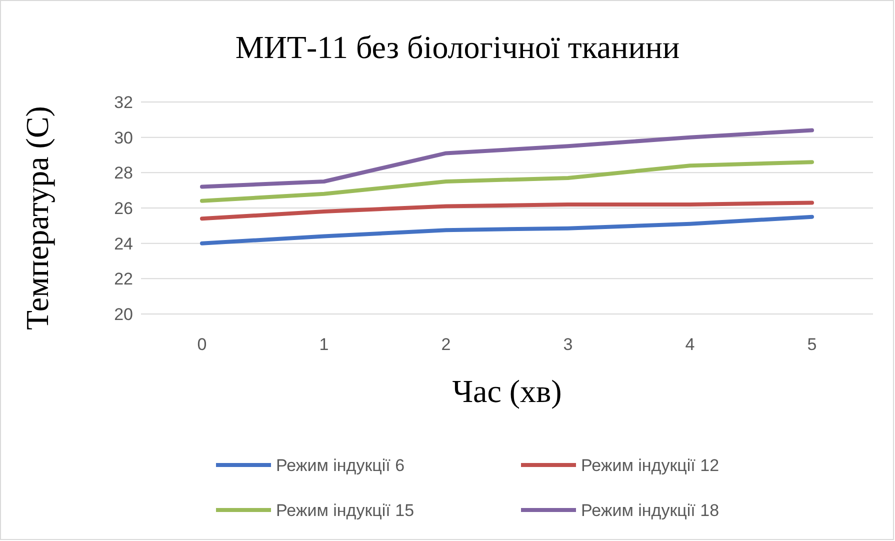  I want to click on chart-title: МИТ-11 без біологічної тканини, so click(457, 47).